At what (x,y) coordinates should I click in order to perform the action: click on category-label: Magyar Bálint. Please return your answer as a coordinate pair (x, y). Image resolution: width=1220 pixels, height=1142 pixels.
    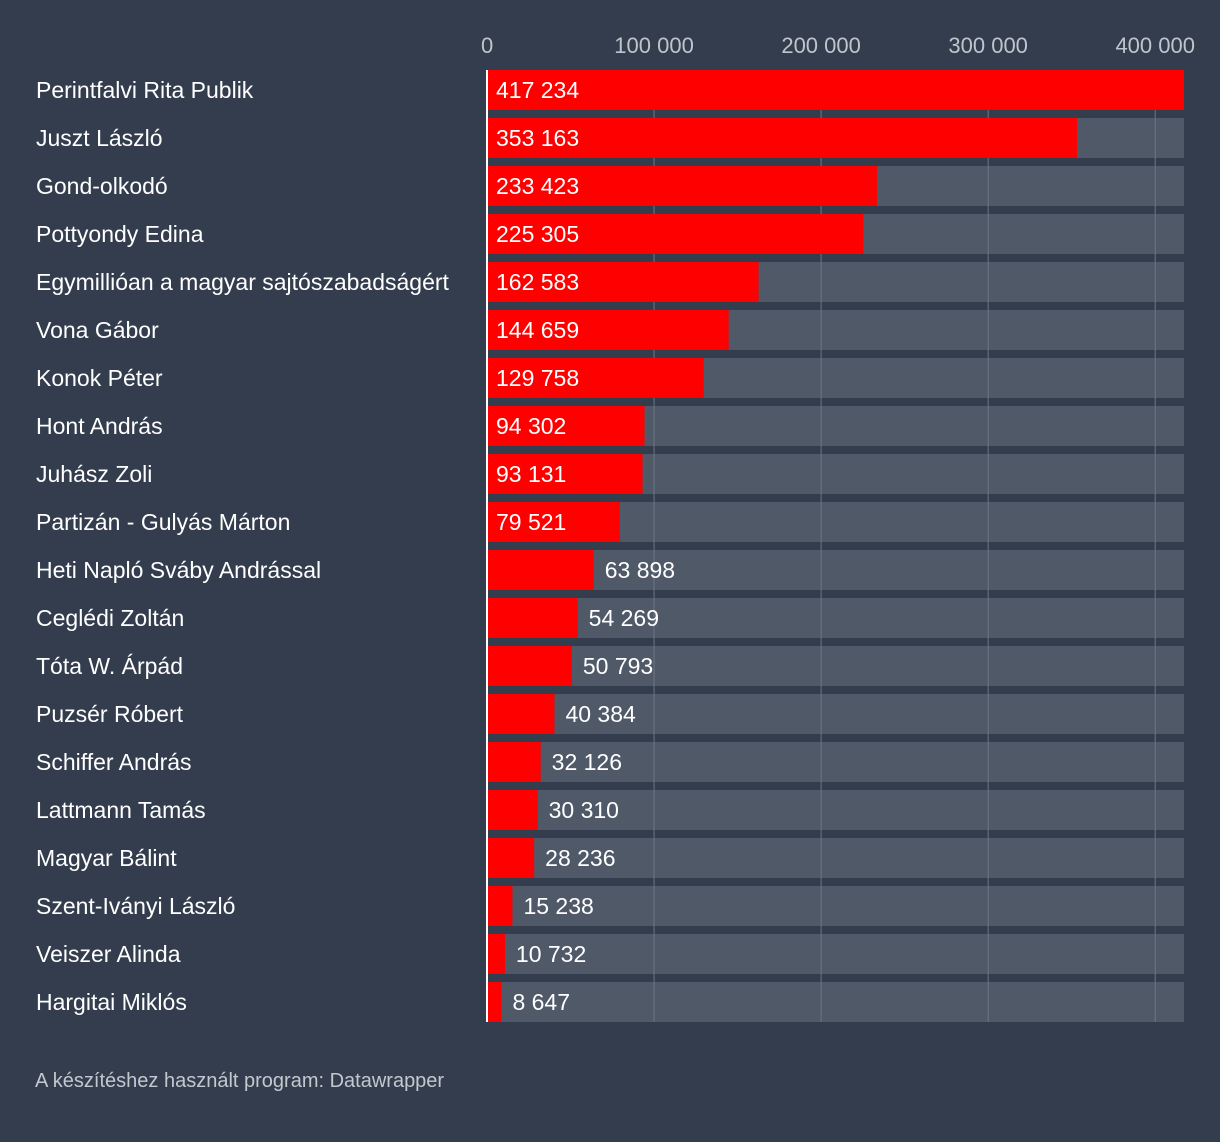
    Looking at the image, I should click on (106, 858).